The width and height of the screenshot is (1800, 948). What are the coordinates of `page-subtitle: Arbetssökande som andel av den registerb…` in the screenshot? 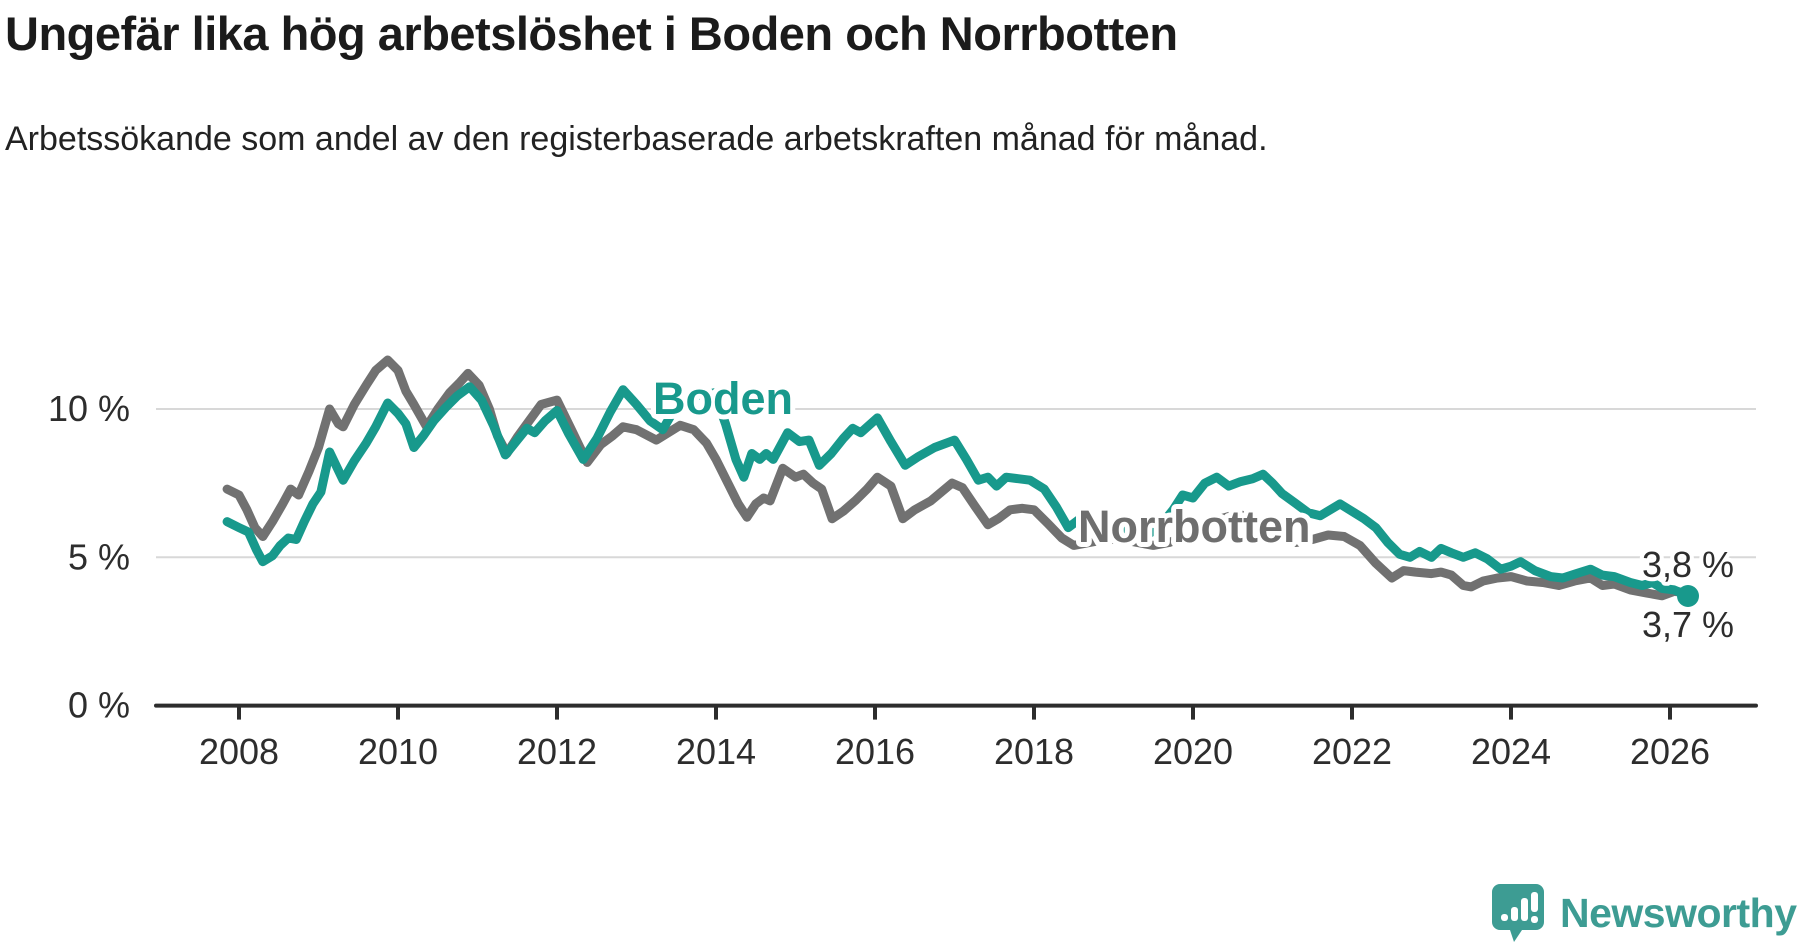 It's located at (636, 139).